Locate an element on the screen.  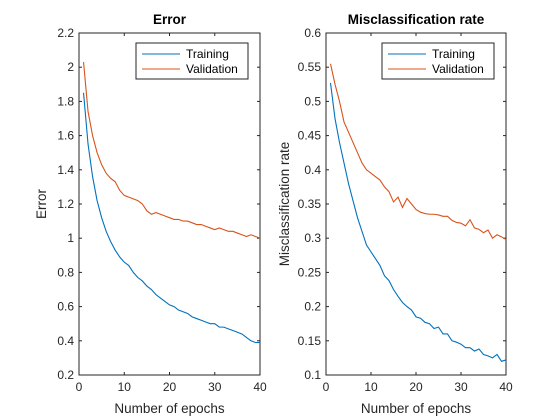
error-y-tick-label: 2 is located at coordinates (70, 67).